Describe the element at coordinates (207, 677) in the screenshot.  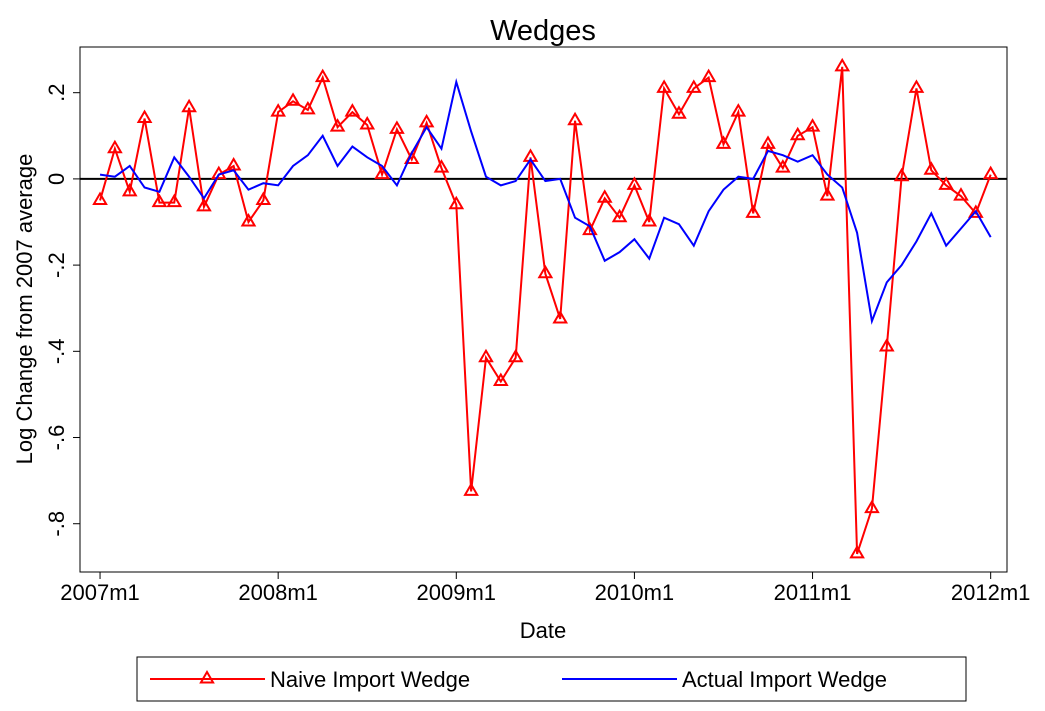
I see `legend-marker` at that location.